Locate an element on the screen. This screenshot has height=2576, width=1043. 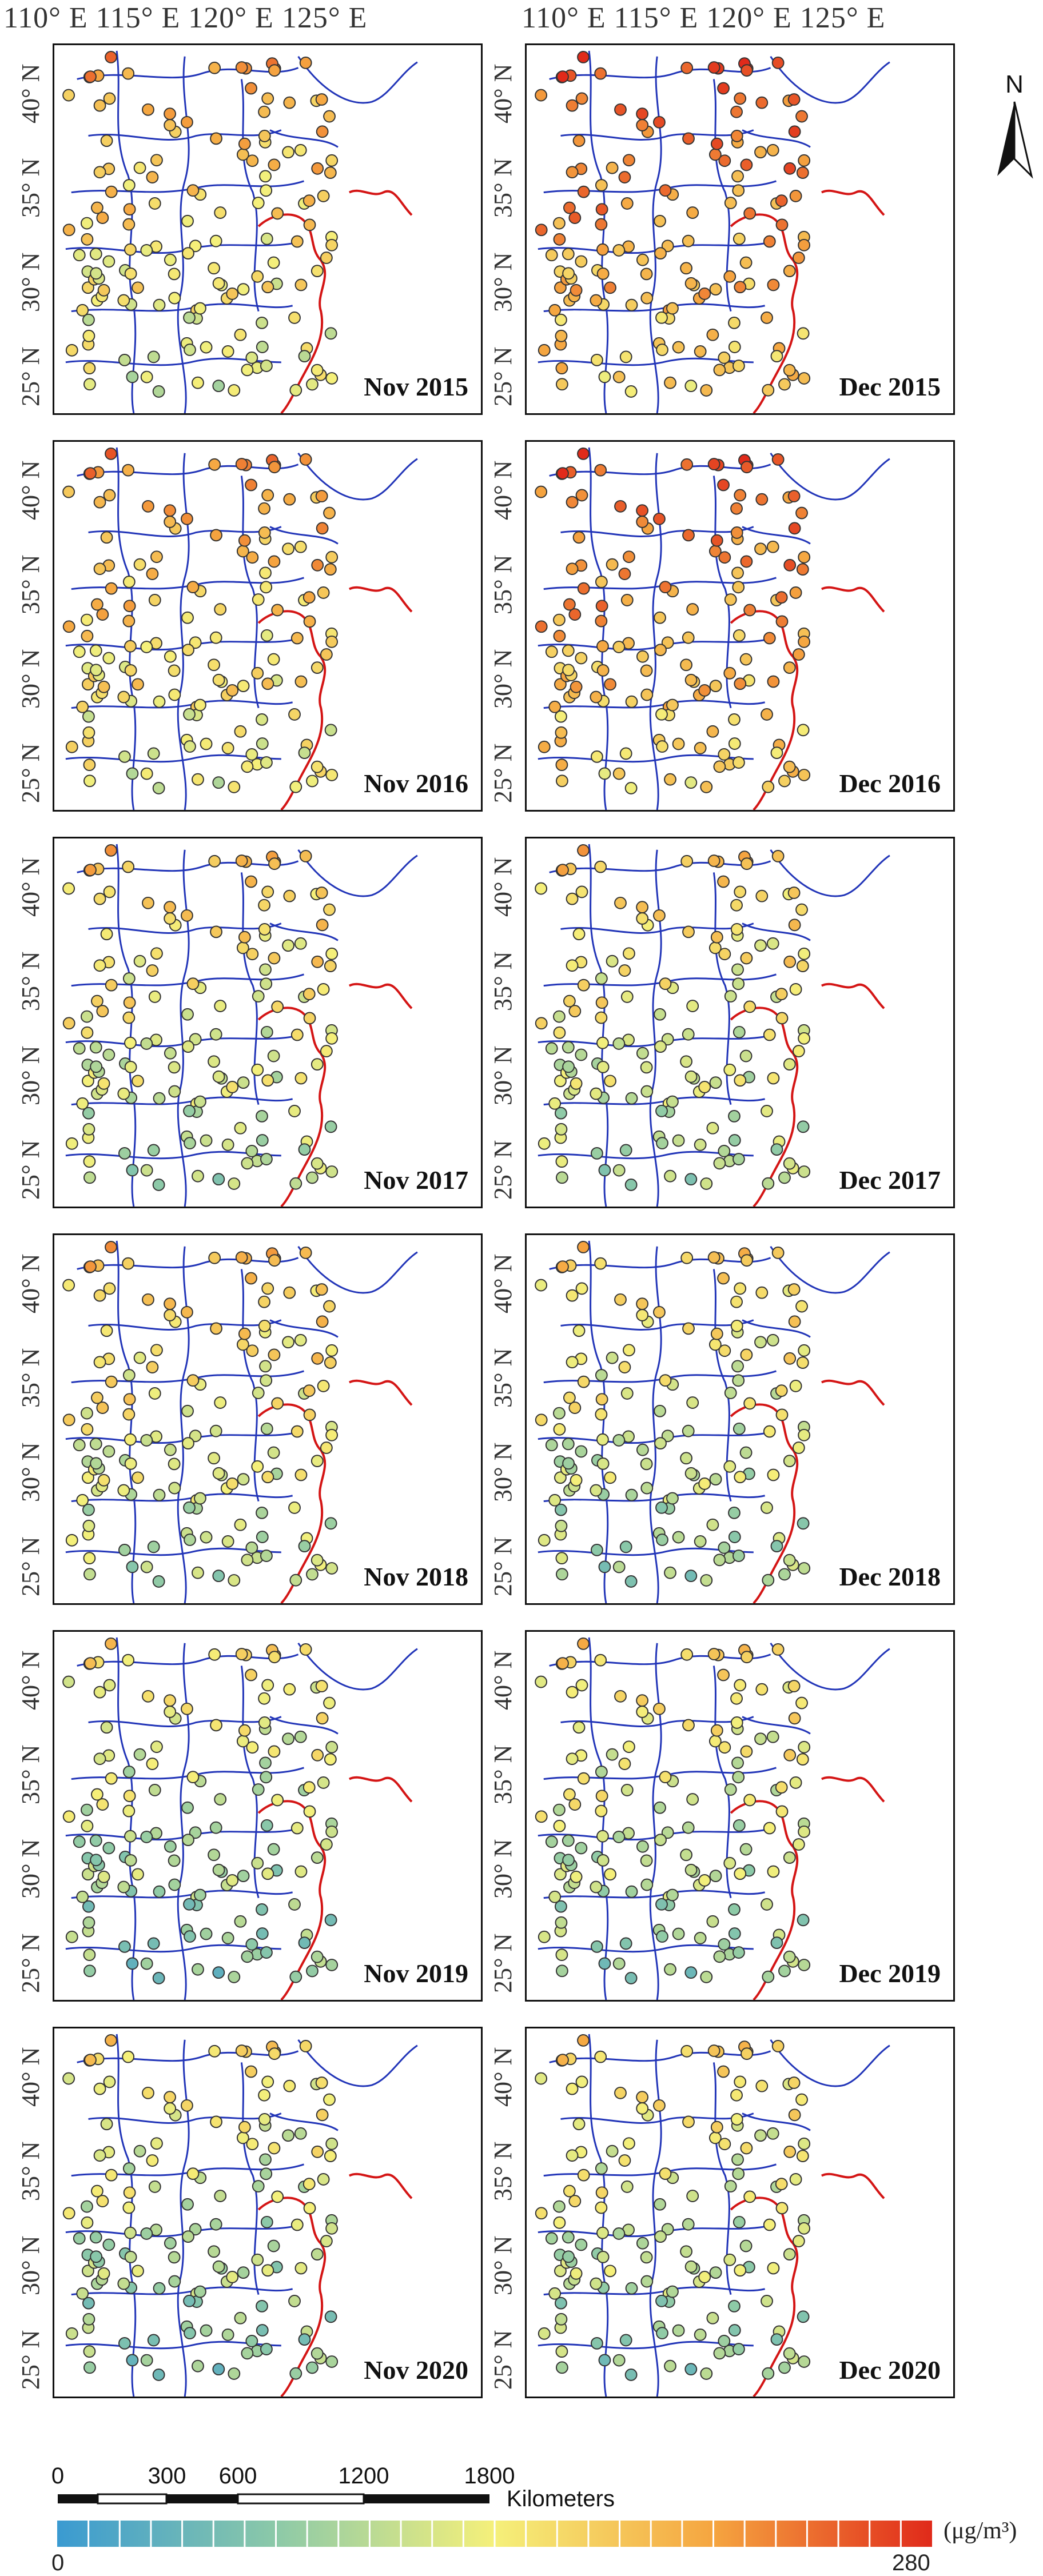
scale-tick: 1200 is located at coordinates (363, 2476).